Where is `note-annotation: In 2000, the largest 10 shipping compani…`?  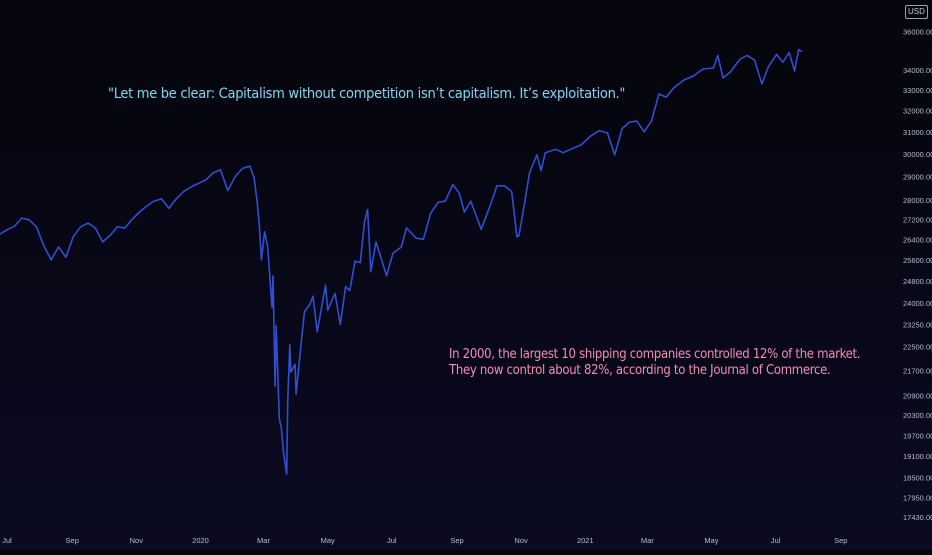
note-annotation: In 2000, the largest 10 shipping compani… is located at coordinates (654, 363).